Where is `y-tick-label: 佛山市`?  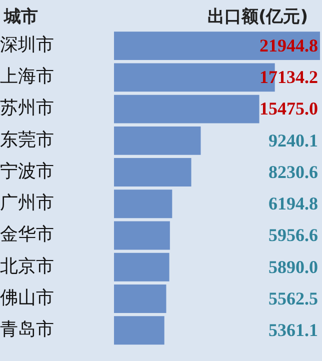
y-tick-label: 佛山市 is located at coordinates (27, 297).